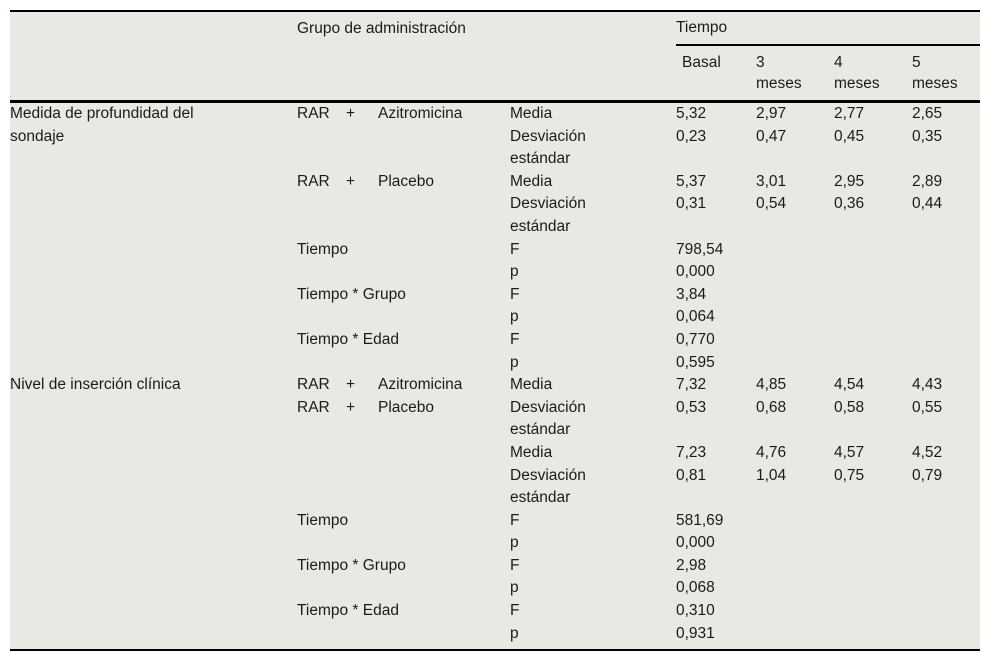  Describe the element at coordinates (495, 521) in the screenshot. I see `table-row: Tiempo F 581,69` at that location.